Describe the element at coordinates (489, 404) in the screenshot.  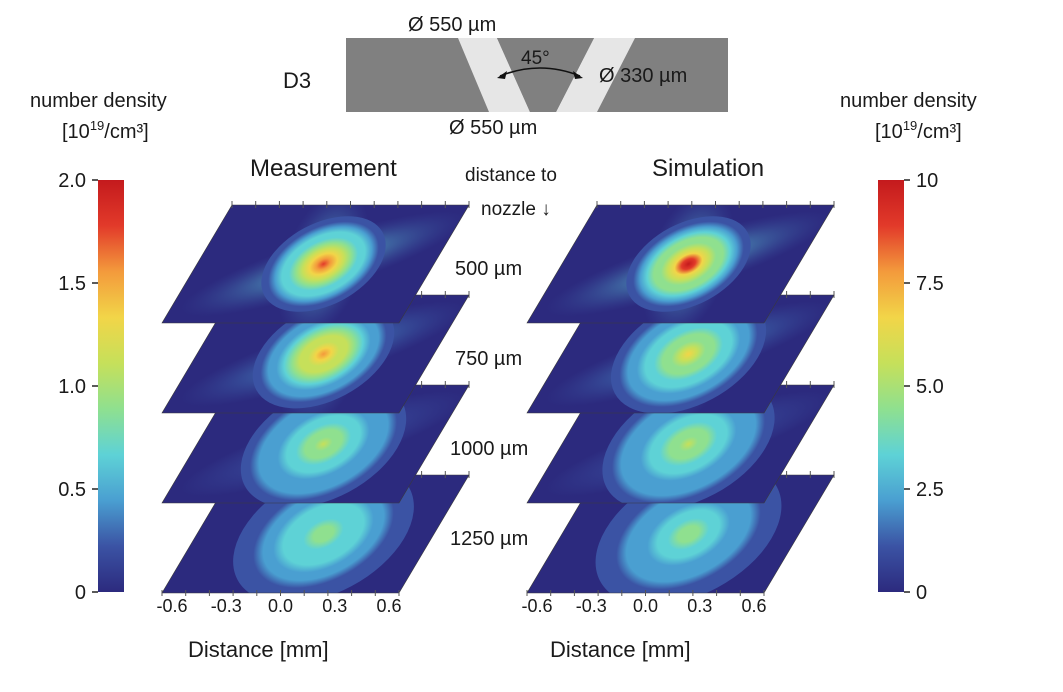
I see `distance-labels: 500 µm 750 µm 1000 µm 1250 µm` at that location.